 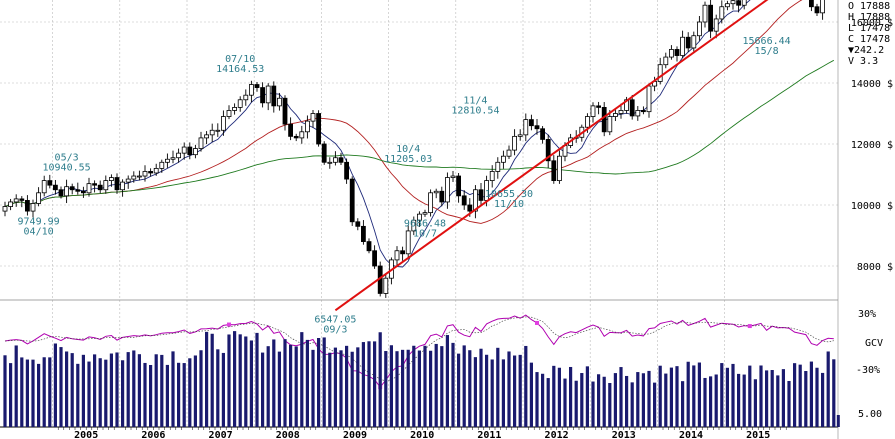 I want to click on x-tick-2014: 2014, so click(x=691, y=434).